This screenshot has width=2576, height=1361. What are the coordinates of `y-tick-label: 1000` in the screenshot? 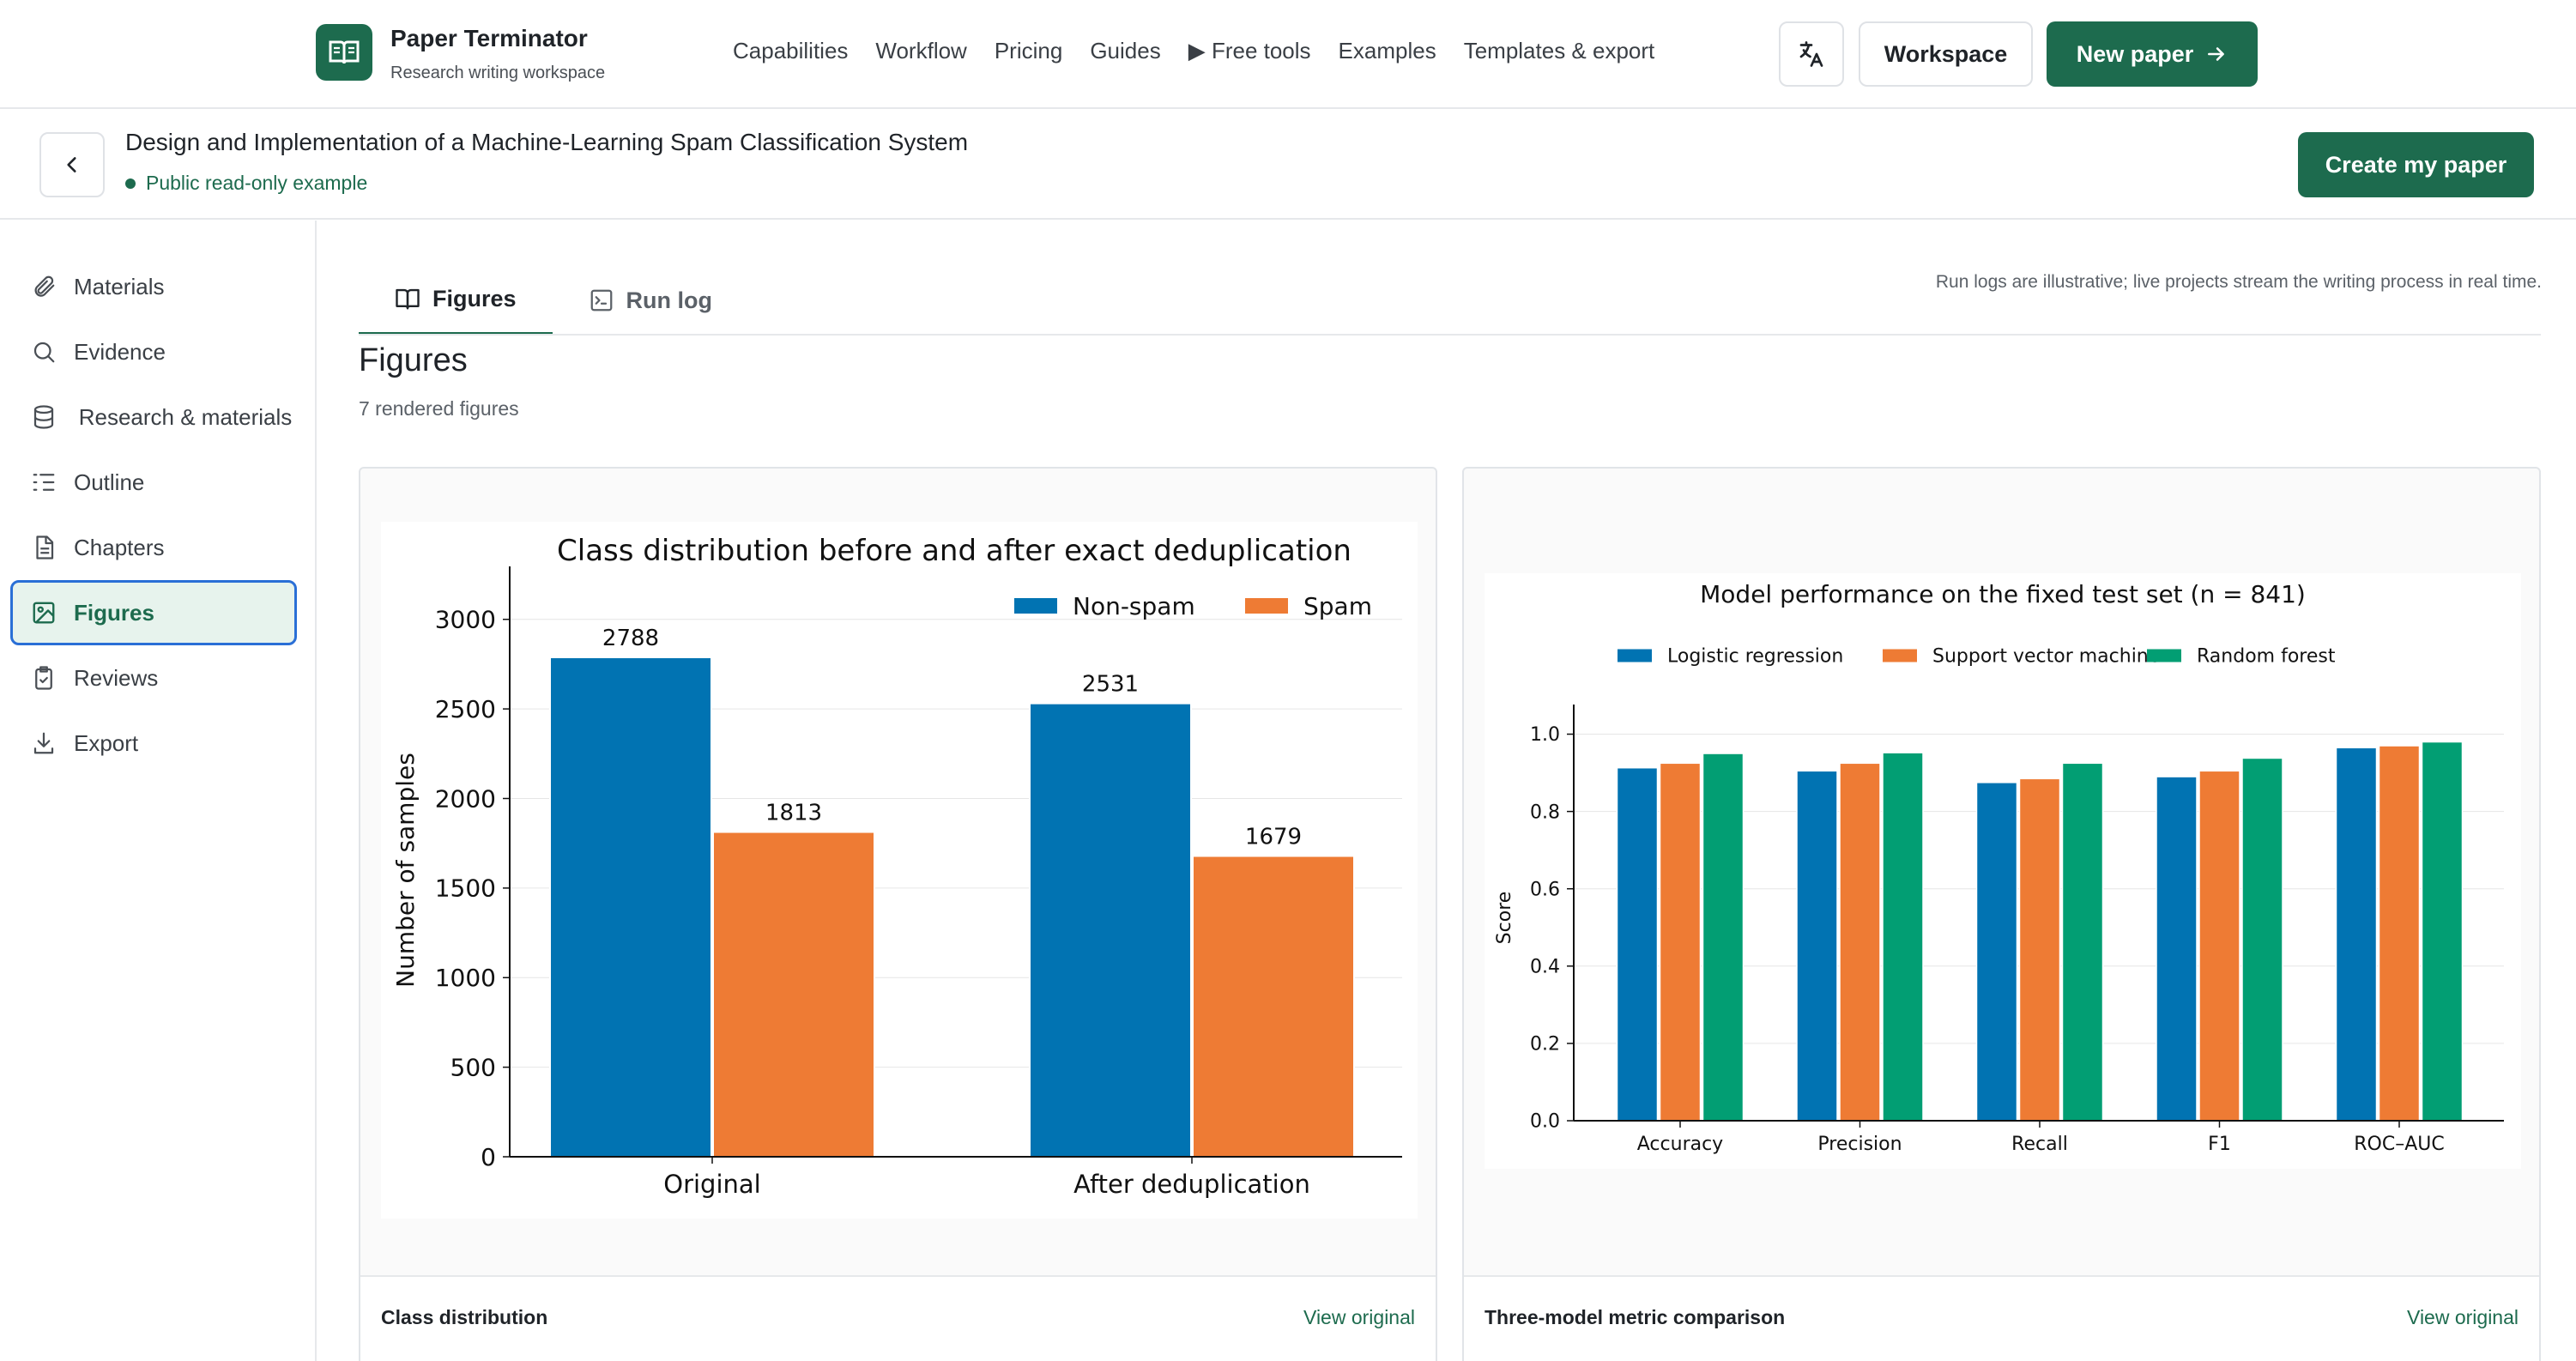 It's located at (466, 978).